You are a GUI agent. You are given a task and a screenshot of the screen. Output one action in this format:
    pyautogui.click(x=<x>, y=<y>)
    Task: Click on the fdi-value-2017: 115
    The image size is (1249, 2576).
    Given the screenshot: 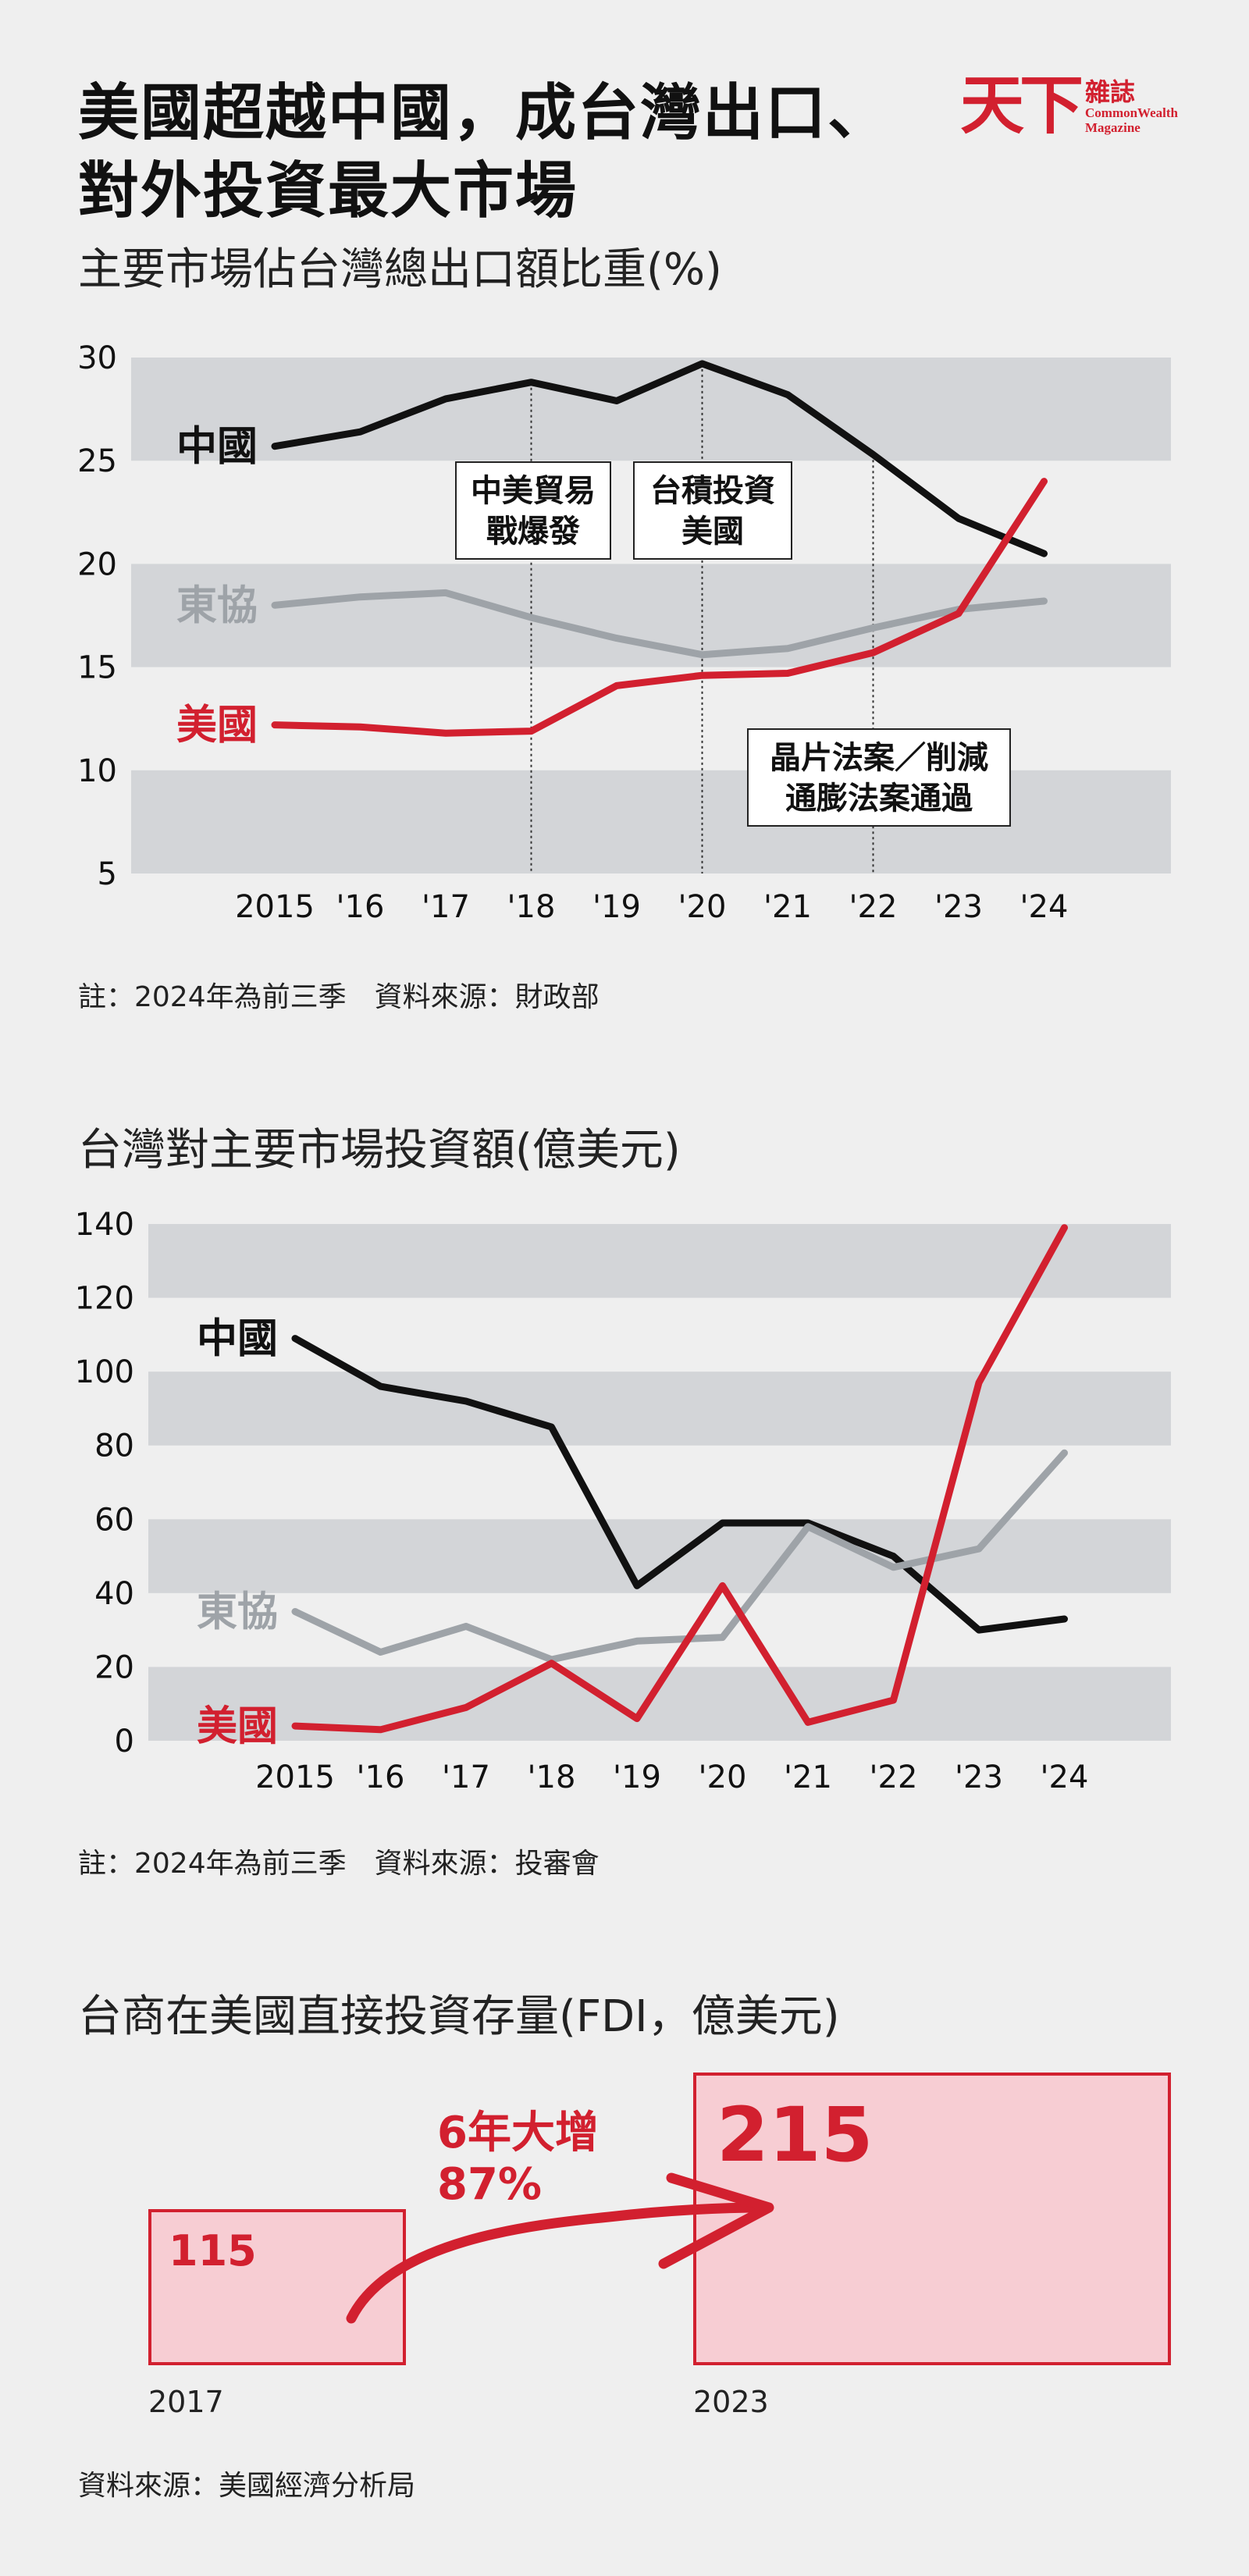 What is the action you would take?
    pyautogui.click(x=213, y=2250)
    